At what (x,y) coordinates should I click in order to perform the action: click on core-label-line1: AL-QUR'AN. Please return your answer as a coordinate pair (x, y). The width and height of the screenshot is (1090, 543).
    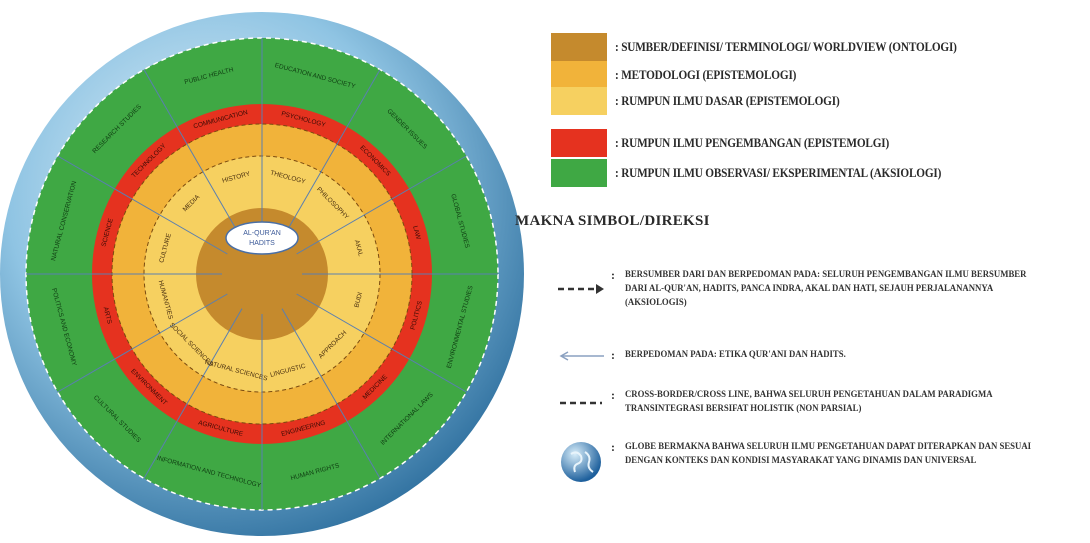
    Looking at the image, I should click on (262, 233).